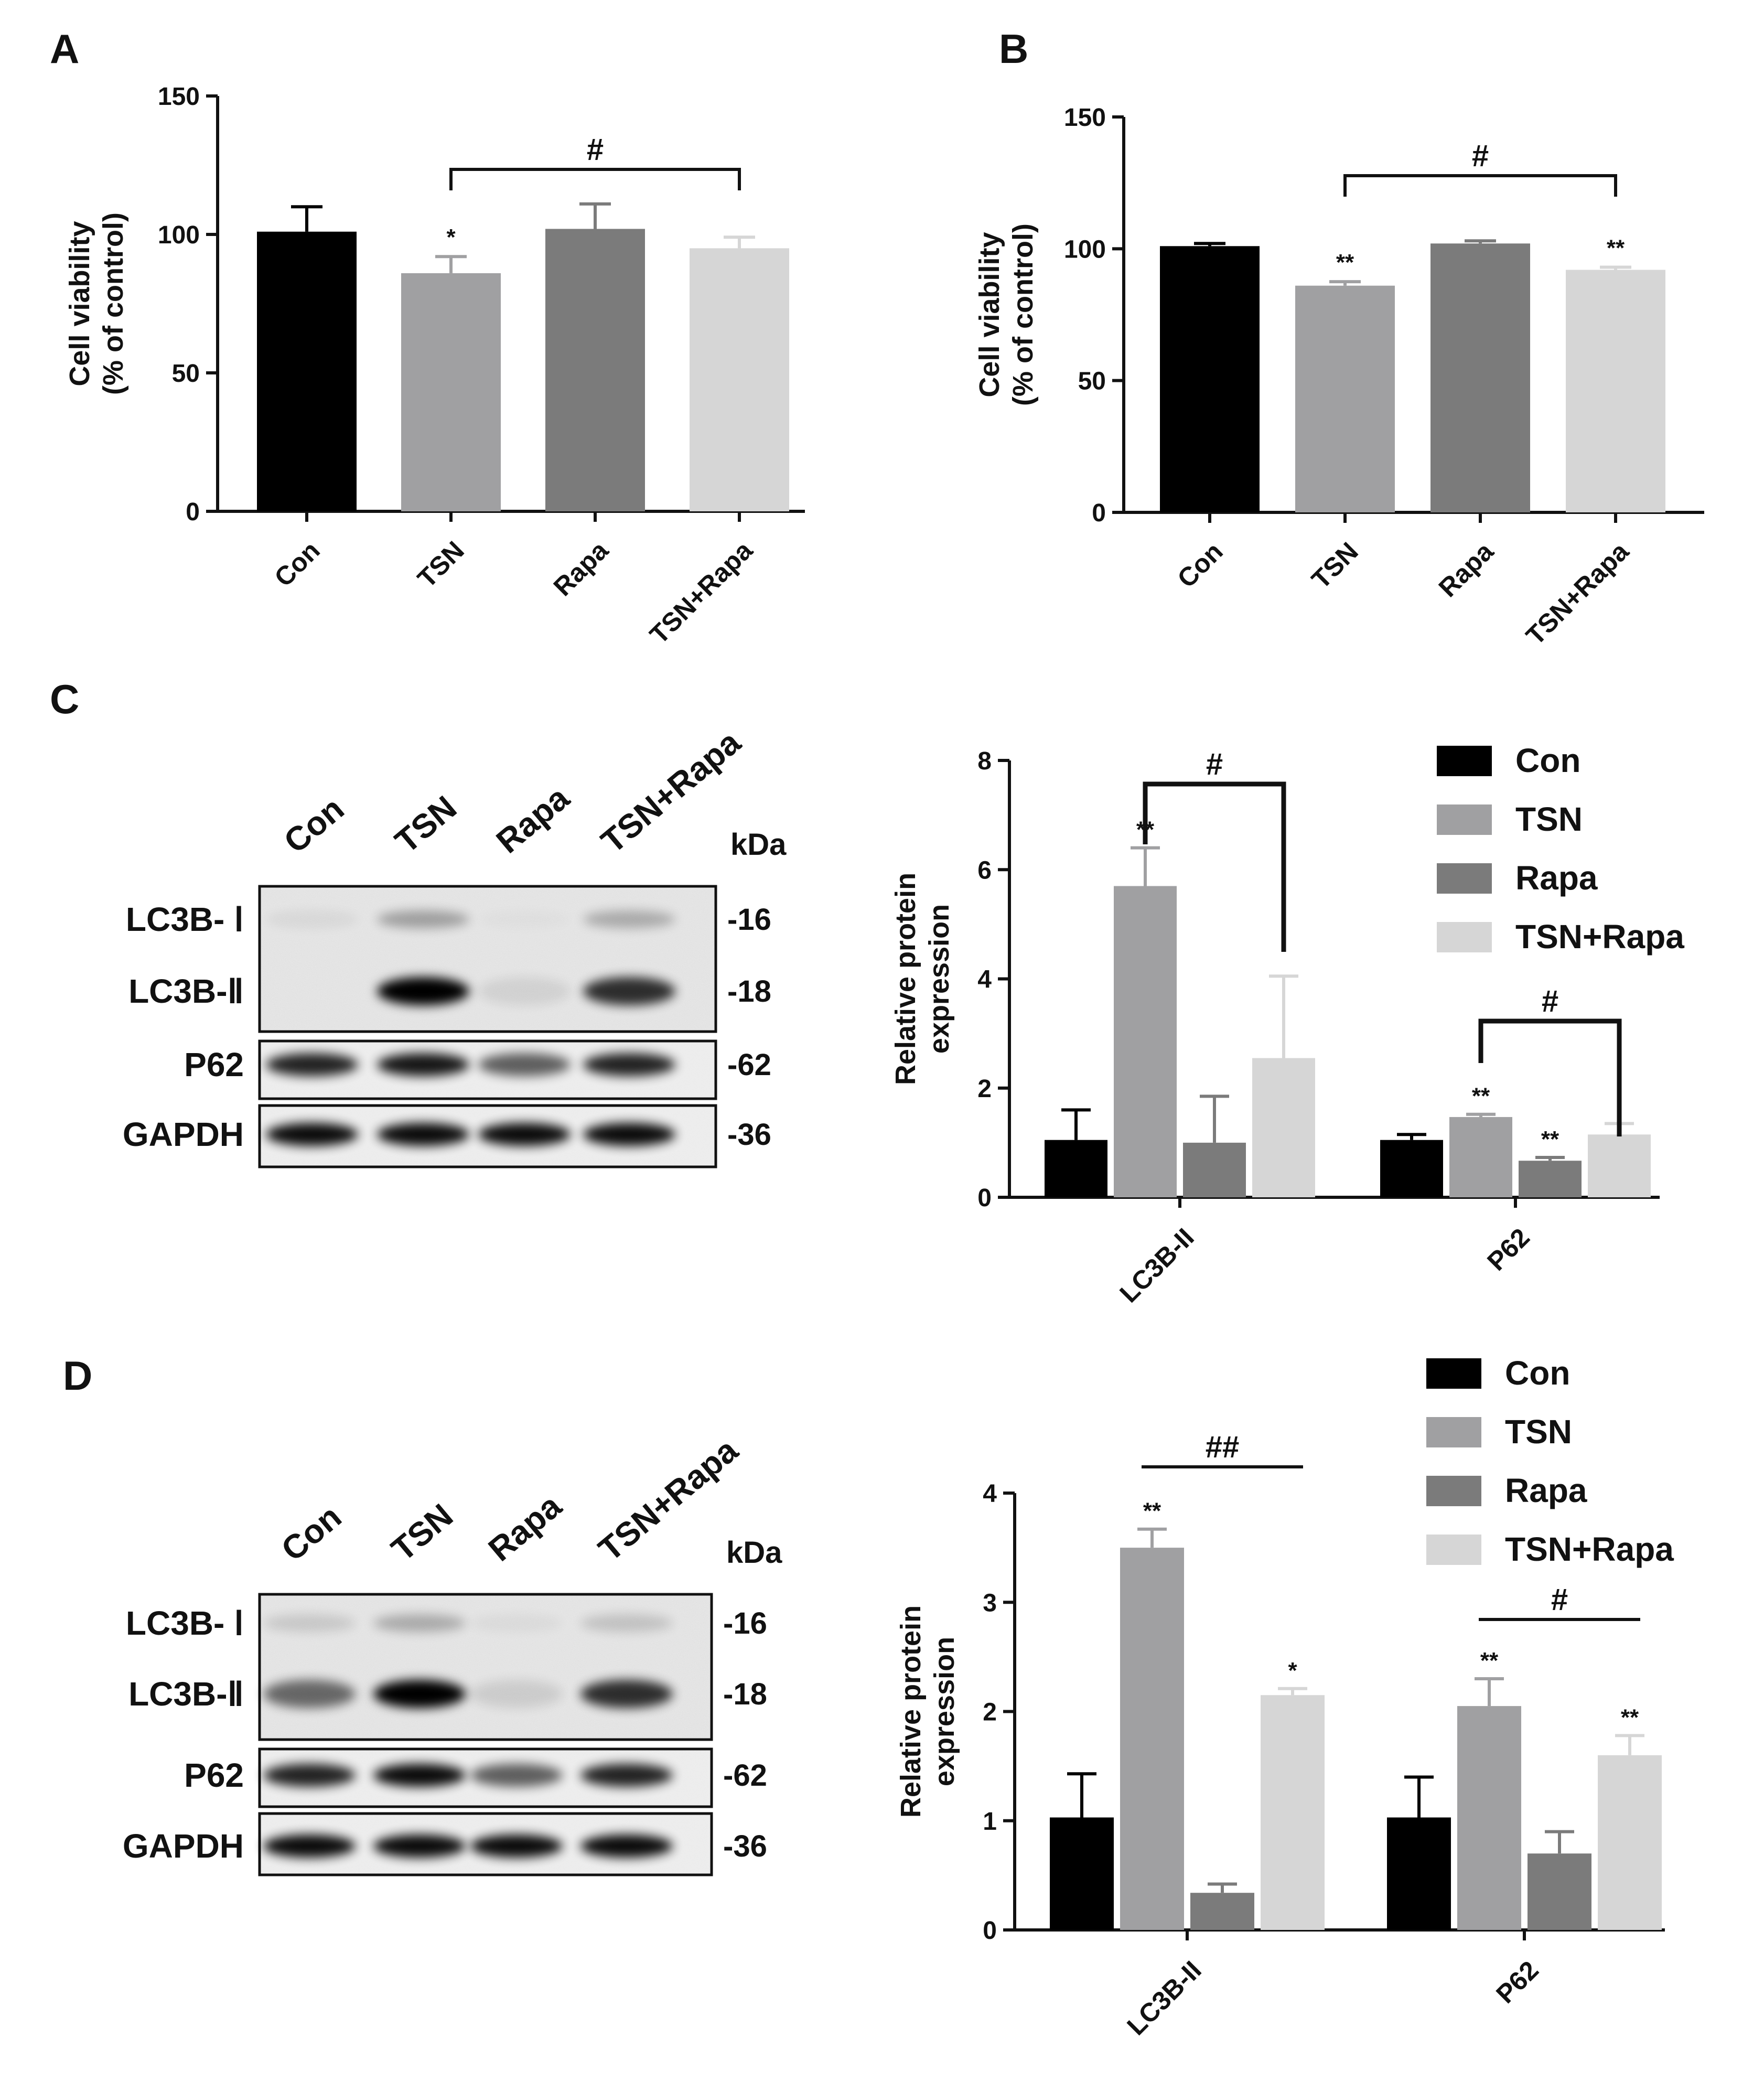 This screenshot has height=2092, width=1764. I want to click on blot-c-lane-label: TSN, so click(426, 824).